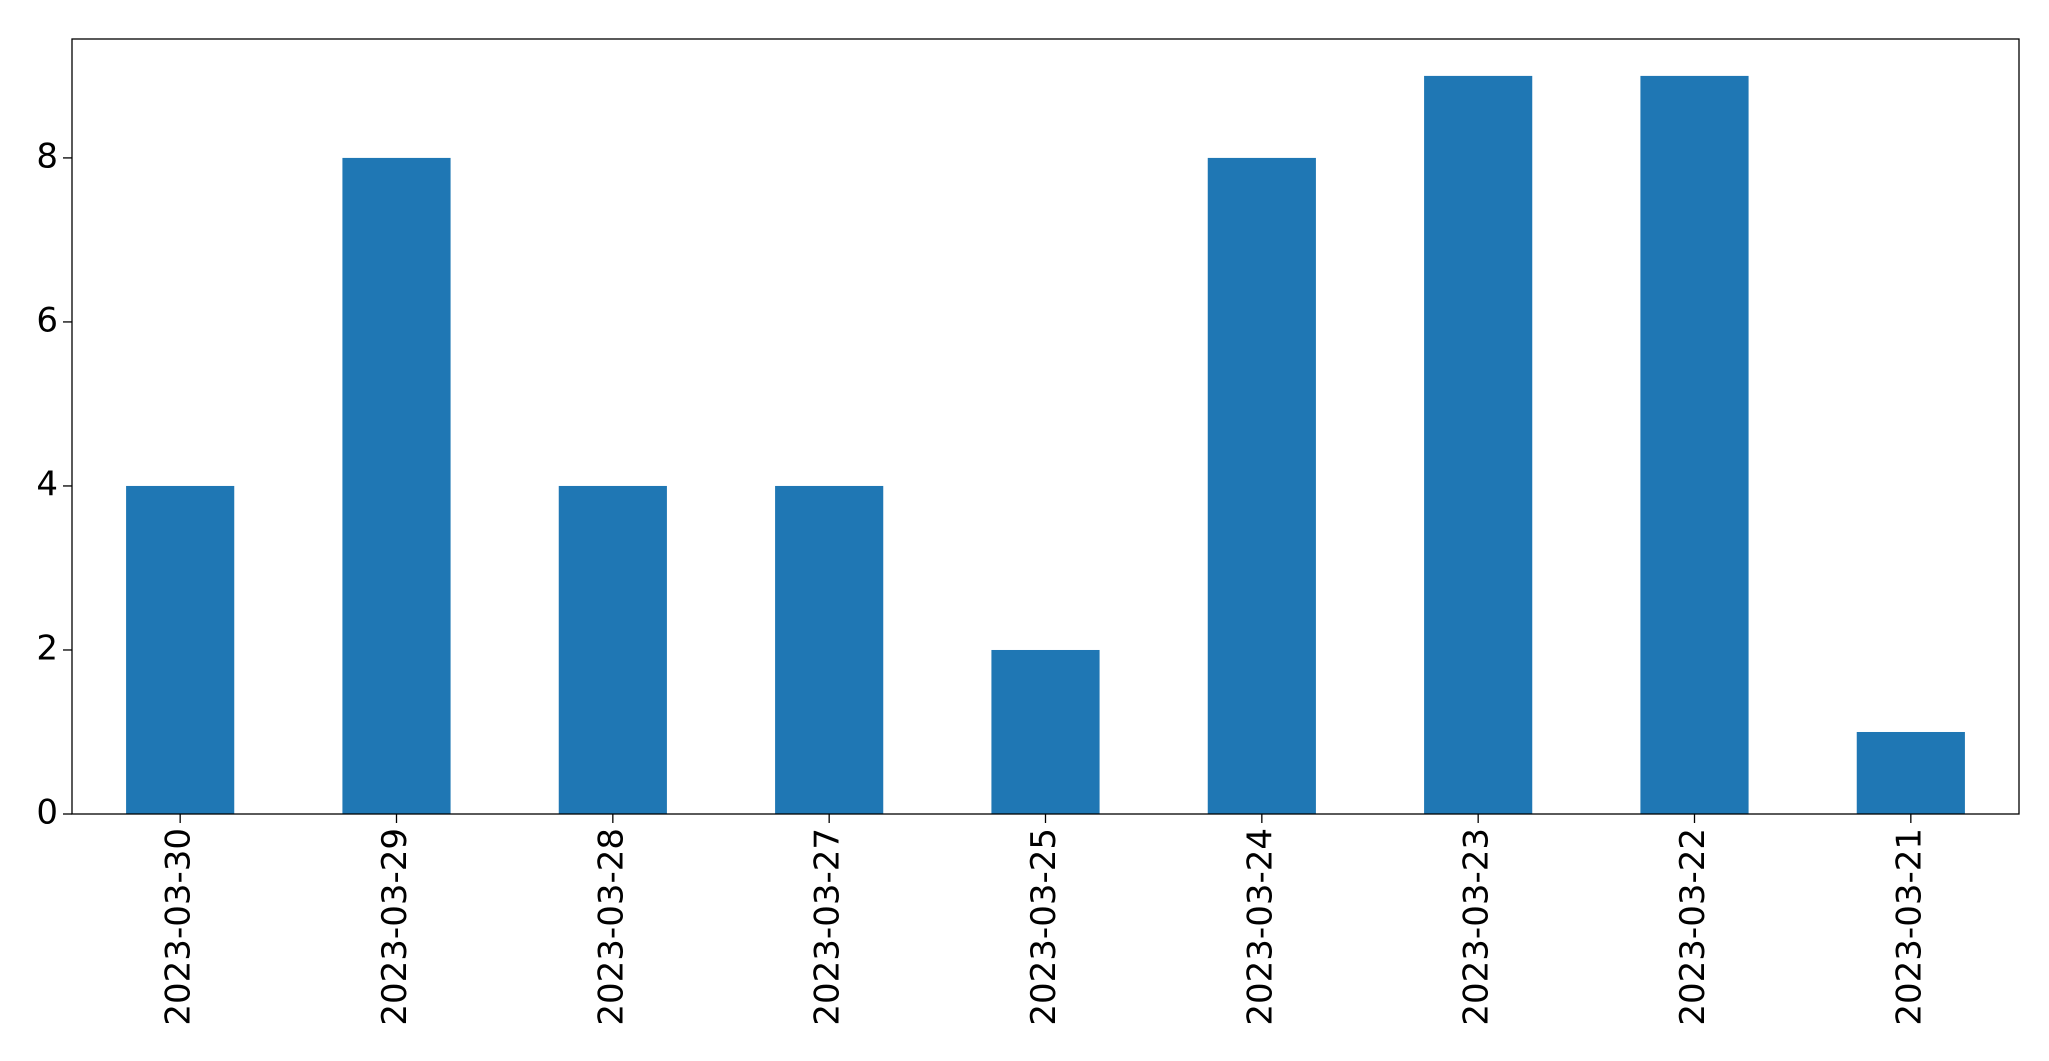 The width and height of the screenshot is (2049, 1061). I want to click on x-tick-label: 2023-03-25, so click(1044, 927).